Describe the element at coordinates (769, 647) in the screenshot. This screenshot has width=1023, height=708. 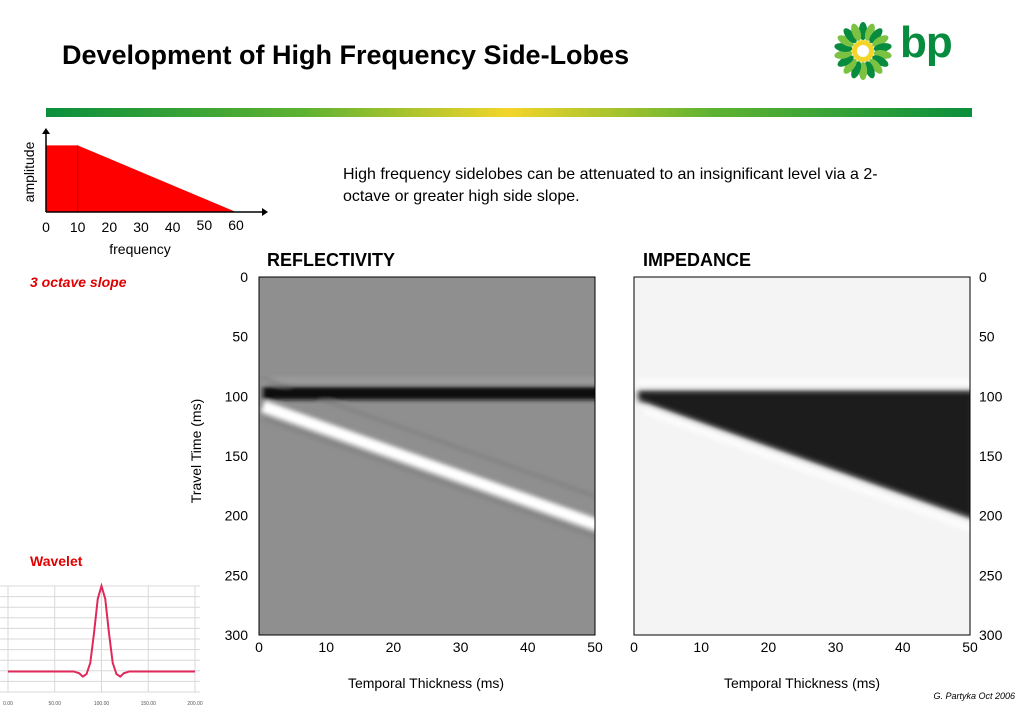
I see `impedance-x-tick: 20` at that location.